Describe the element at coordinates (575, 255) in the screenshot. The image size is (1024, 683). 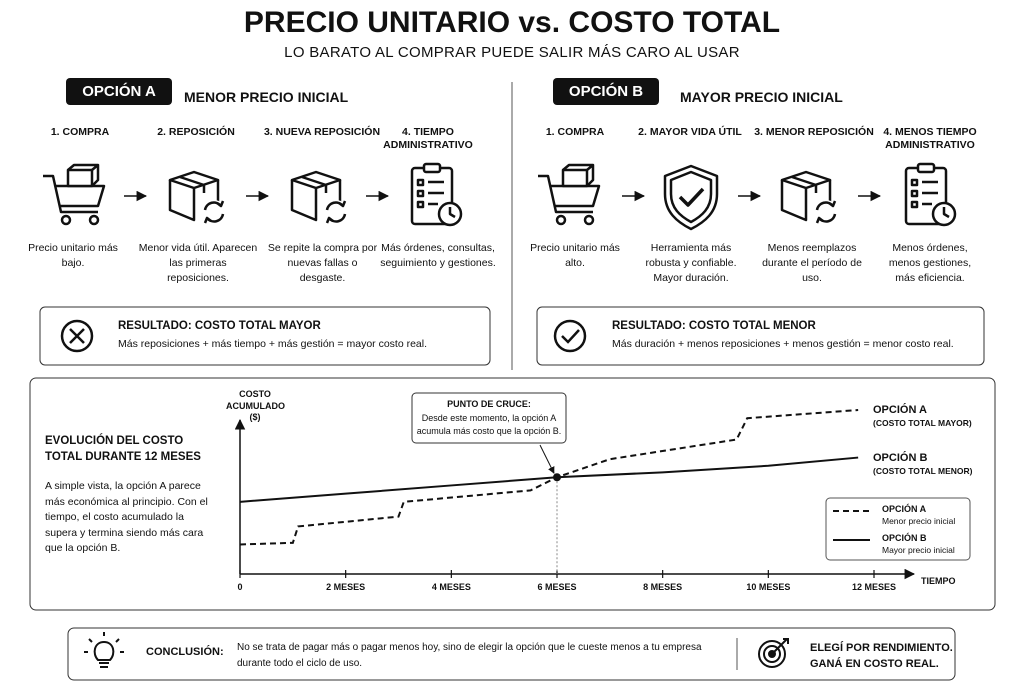
I see `step-text: Precio unitario más alto.` at that location.